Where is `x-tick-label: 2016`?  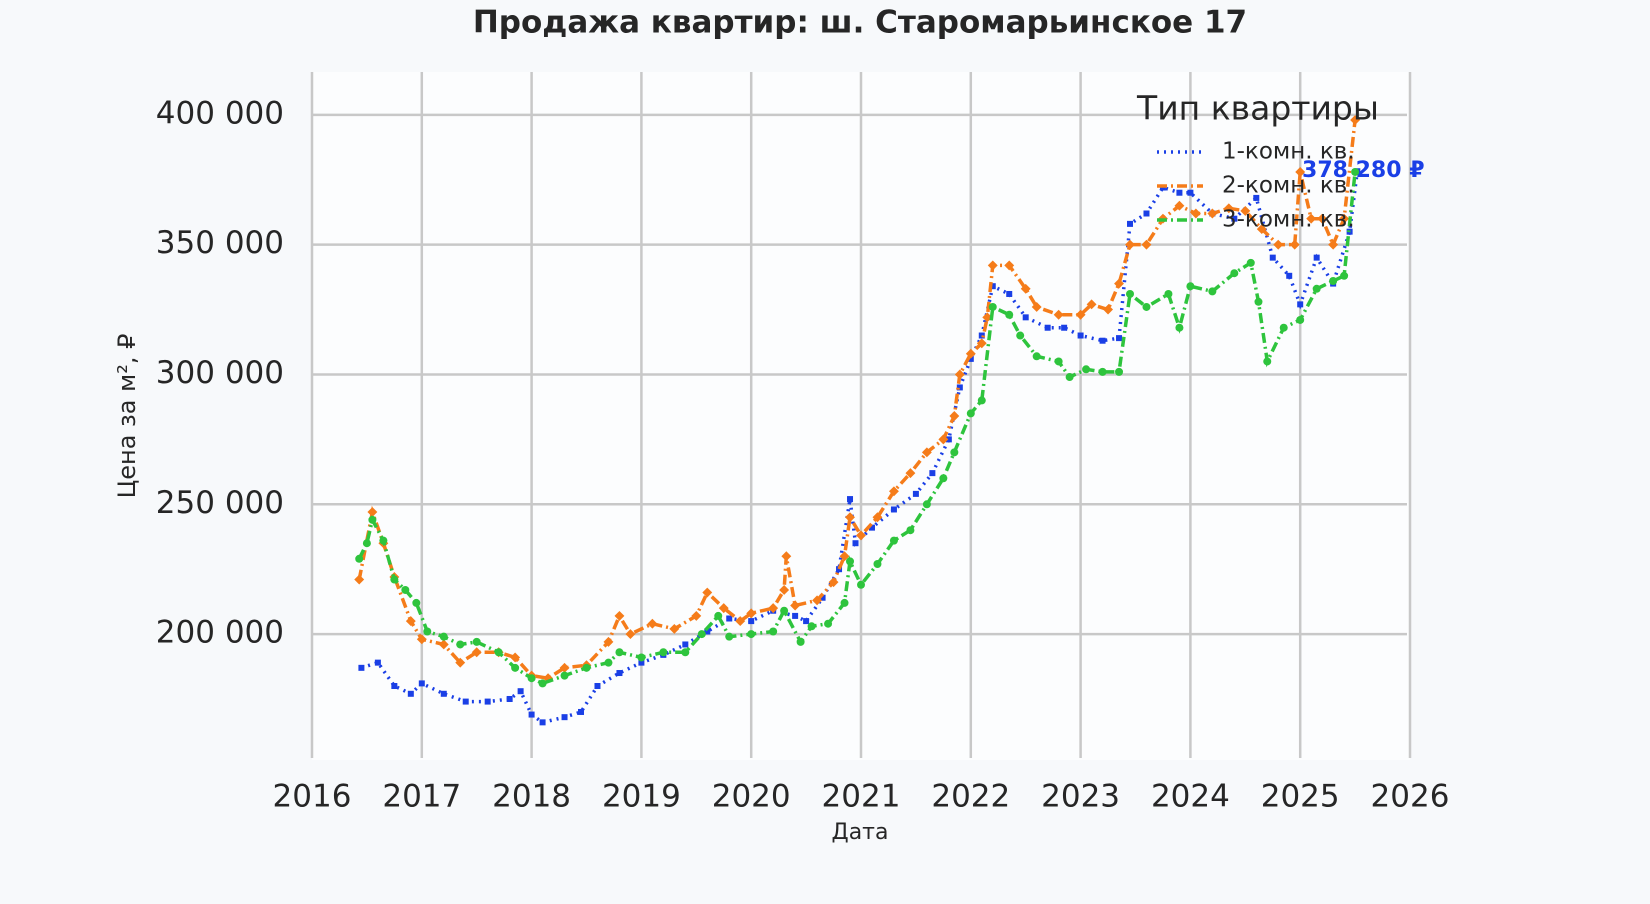 x-tick-label: 2016 is located at coordinates (312, 797).